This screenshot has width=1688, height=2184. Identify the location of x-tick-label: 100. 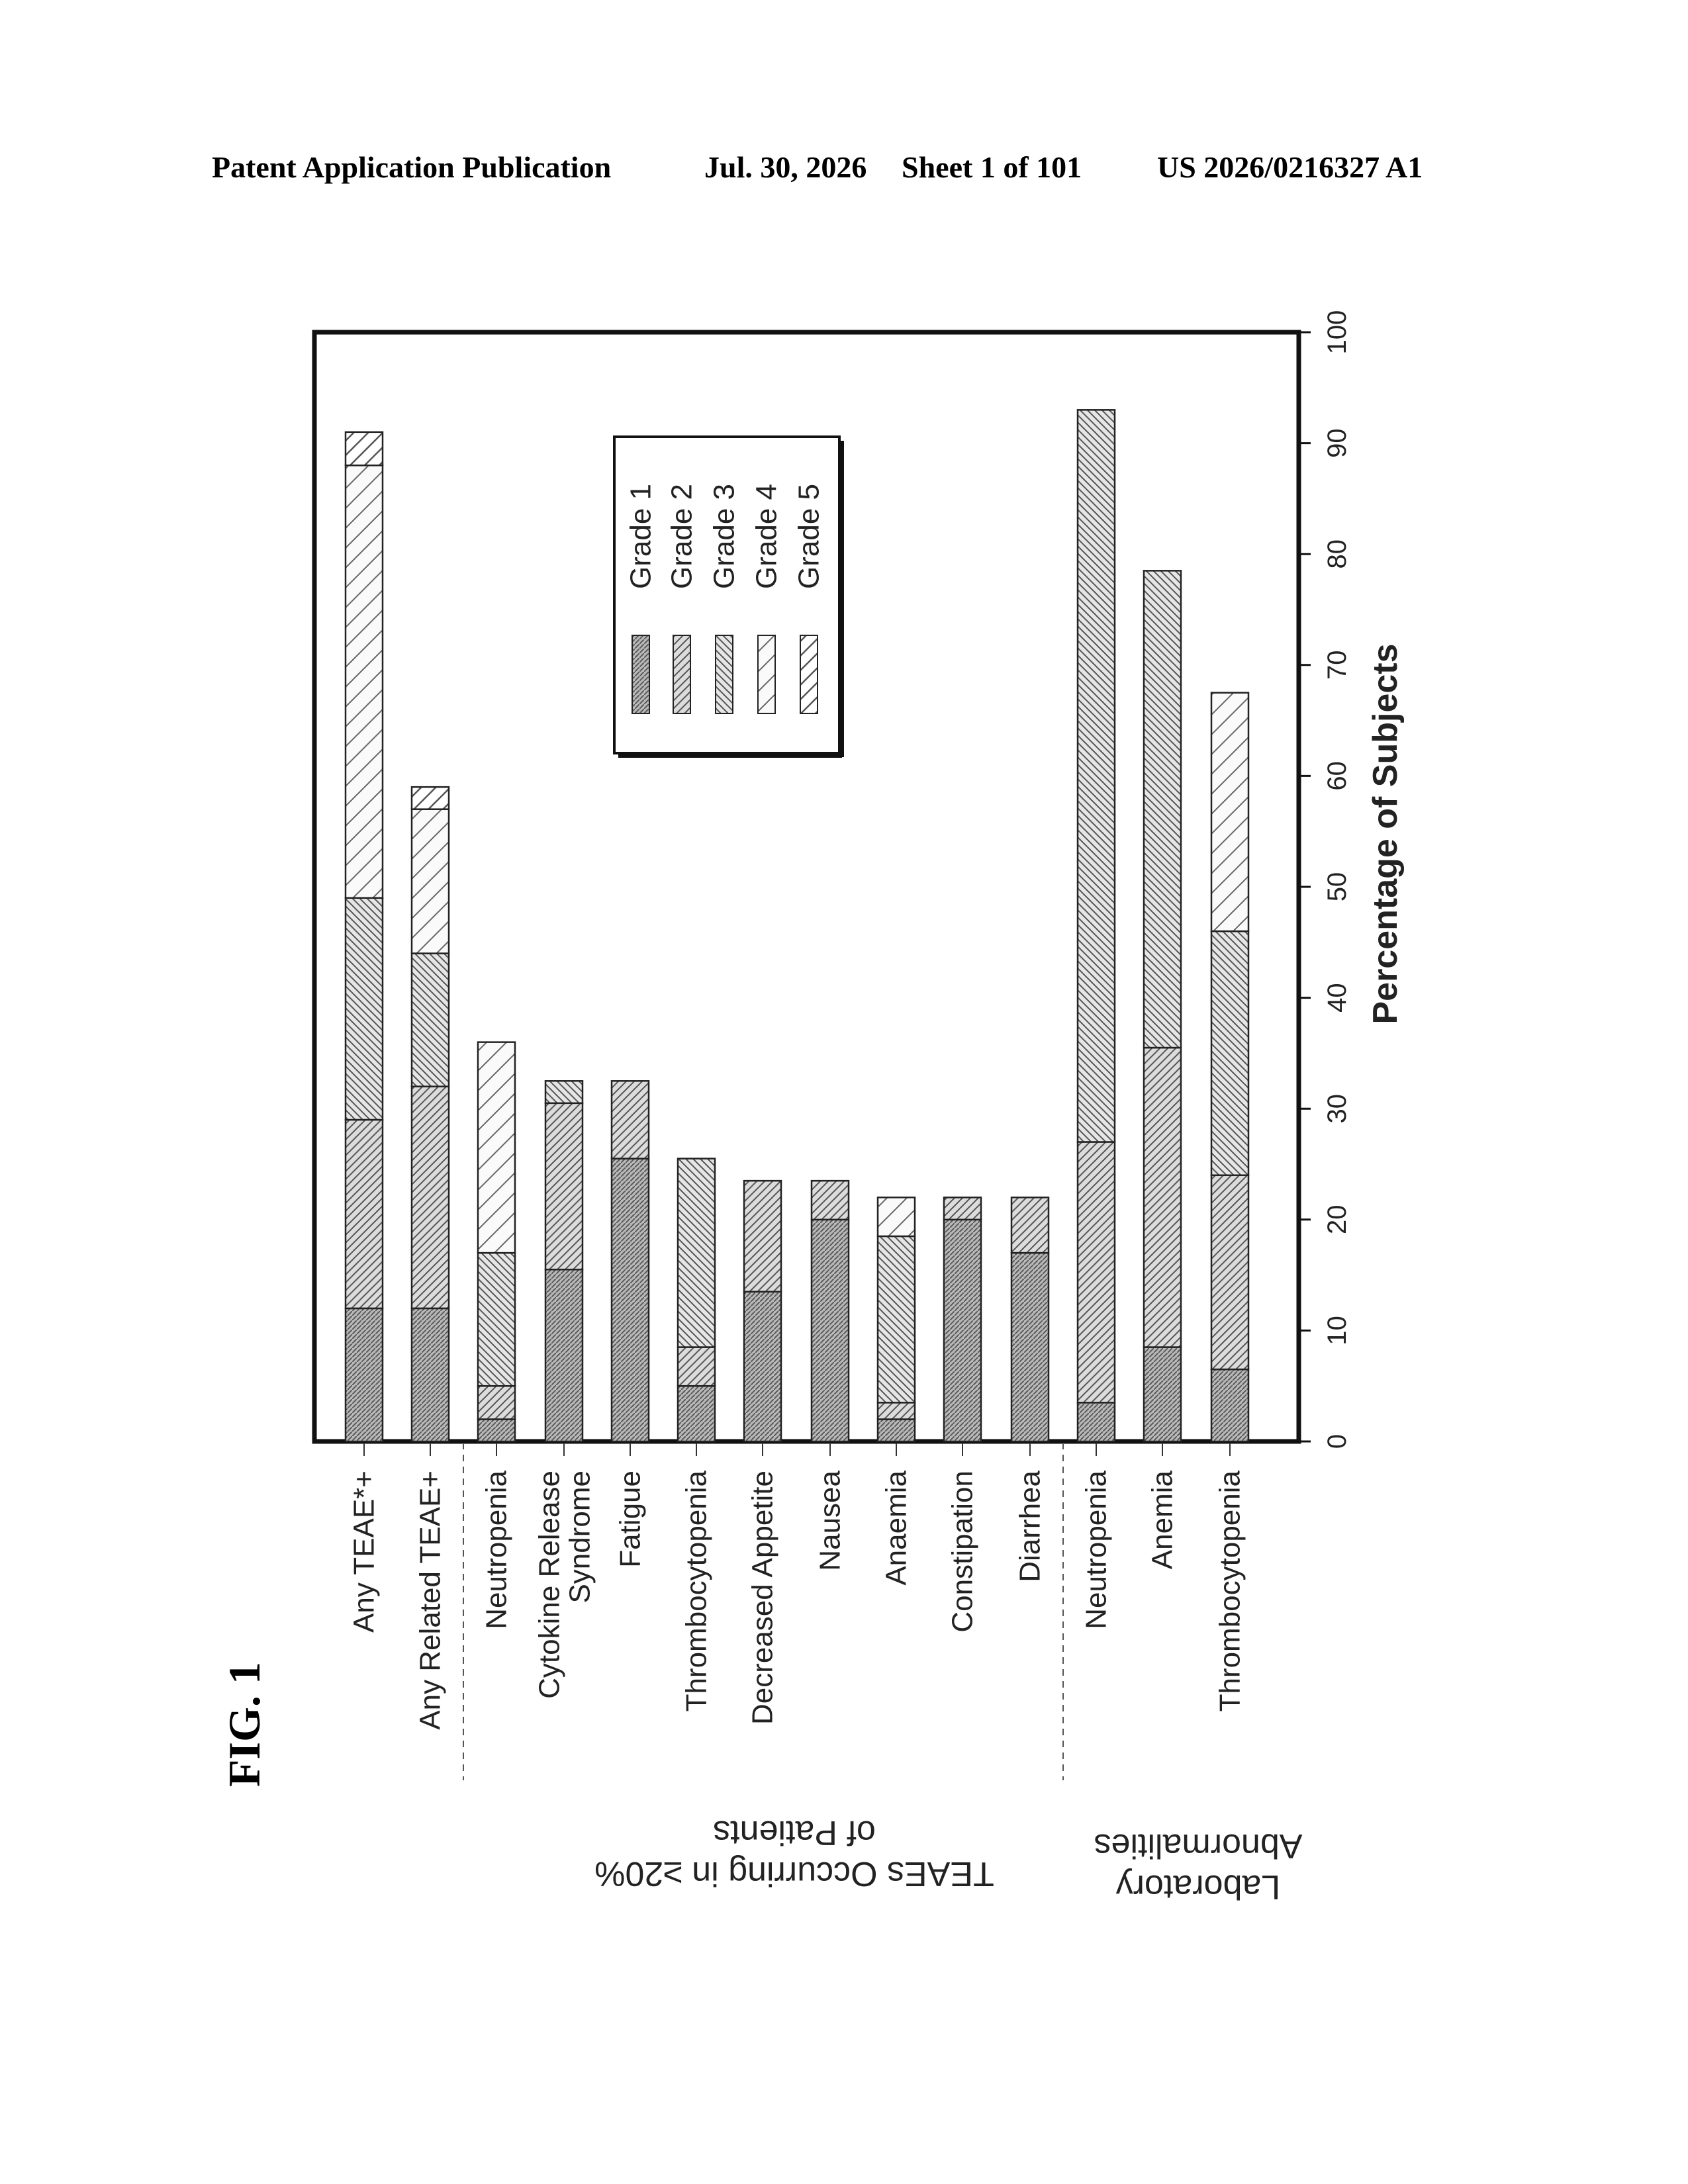
(1337, 332).